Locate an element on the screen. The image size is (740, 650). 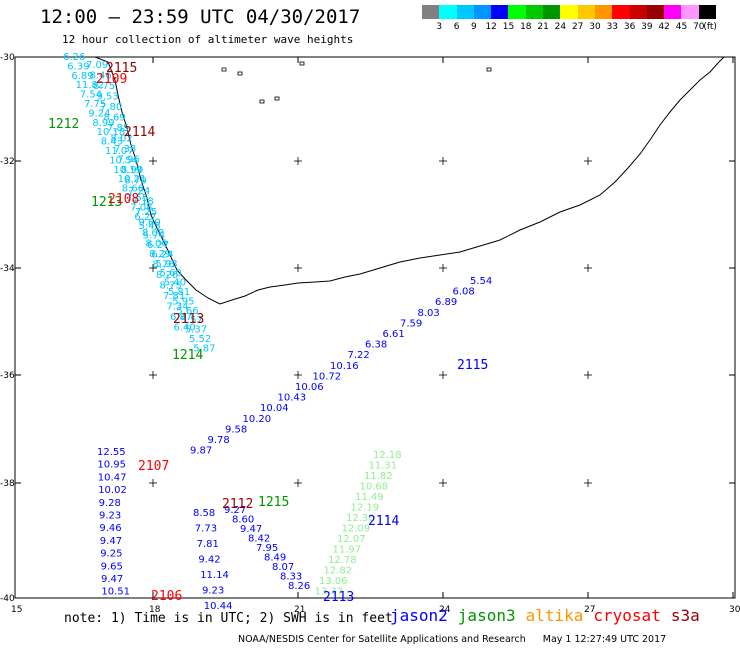
swh-value: 12.09 is located at coordinates (356, 529).